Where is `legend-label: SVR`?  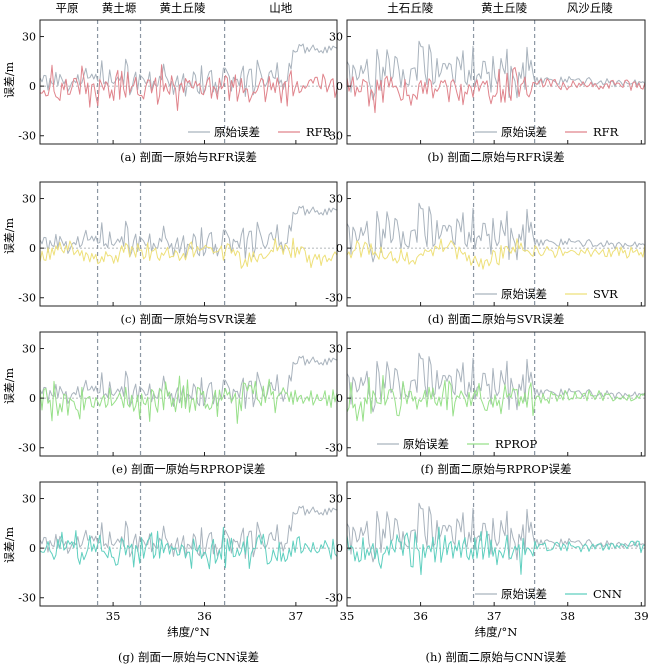 legend-label: SVR is located at coordinates (605, 294).